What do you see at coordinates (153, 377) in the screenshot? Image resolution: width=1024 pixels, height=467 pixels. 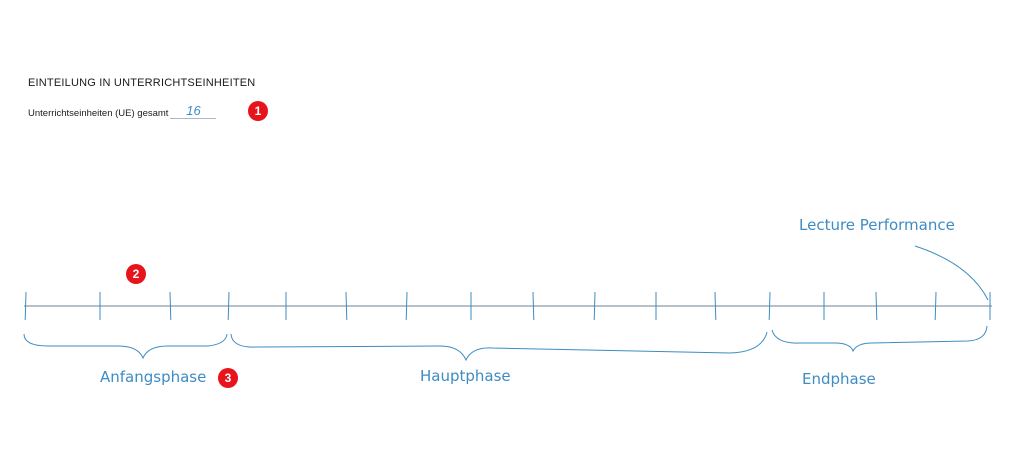 I see `phase-label-anfangsphase: Anfangsphase` at bounding box center [153, 377].